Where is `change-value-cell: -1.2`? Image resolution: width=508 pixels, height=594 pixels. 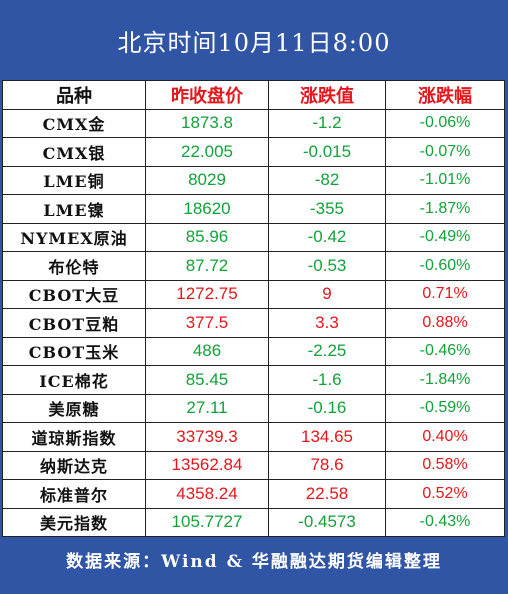
change-value-cell: -1.2 is located at coordinates (327, 123).